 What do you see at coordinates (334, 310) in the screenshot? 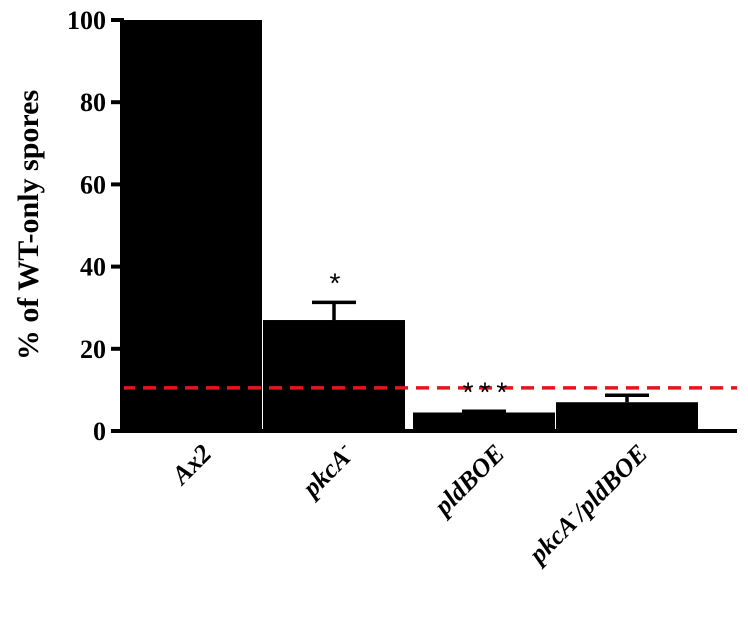
I see `error-bar-pkca` at bounding box center [334, 310].